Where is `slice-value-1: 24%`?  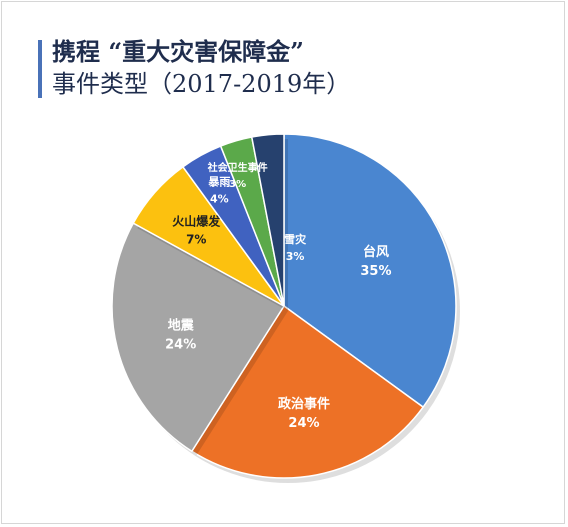
slice-value-1: 24% is located at coordinates (303, 423).